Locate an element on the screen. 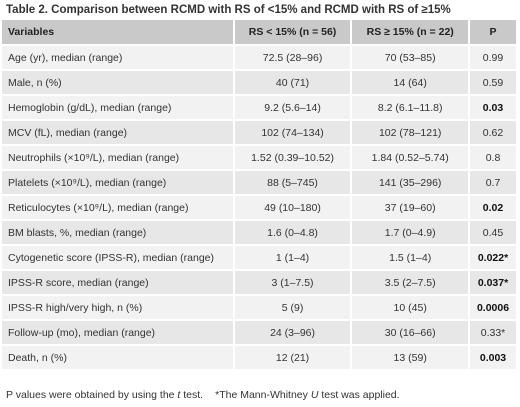 The height and width of the screenshot is (407, 520). cell-p-value: 0.037* is located at coordinates (493, 283).